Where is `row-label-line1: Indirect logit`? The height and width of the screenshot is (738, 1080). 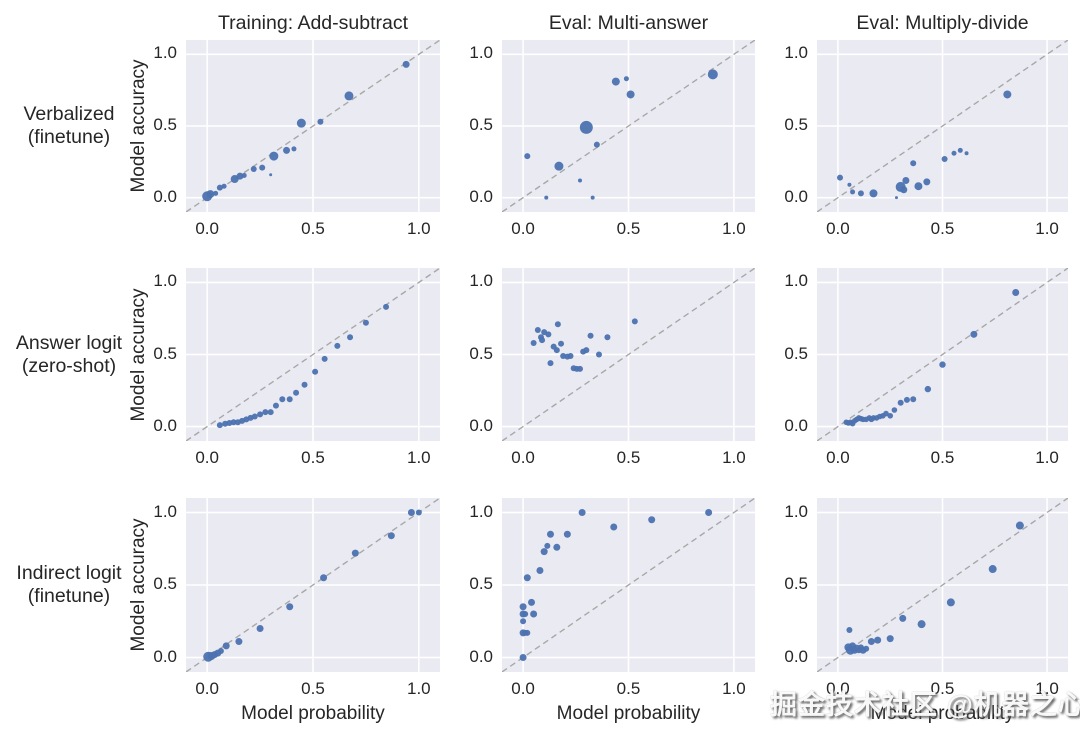 row-label-line1: Indirect logit is located at coordinates (69, 573).